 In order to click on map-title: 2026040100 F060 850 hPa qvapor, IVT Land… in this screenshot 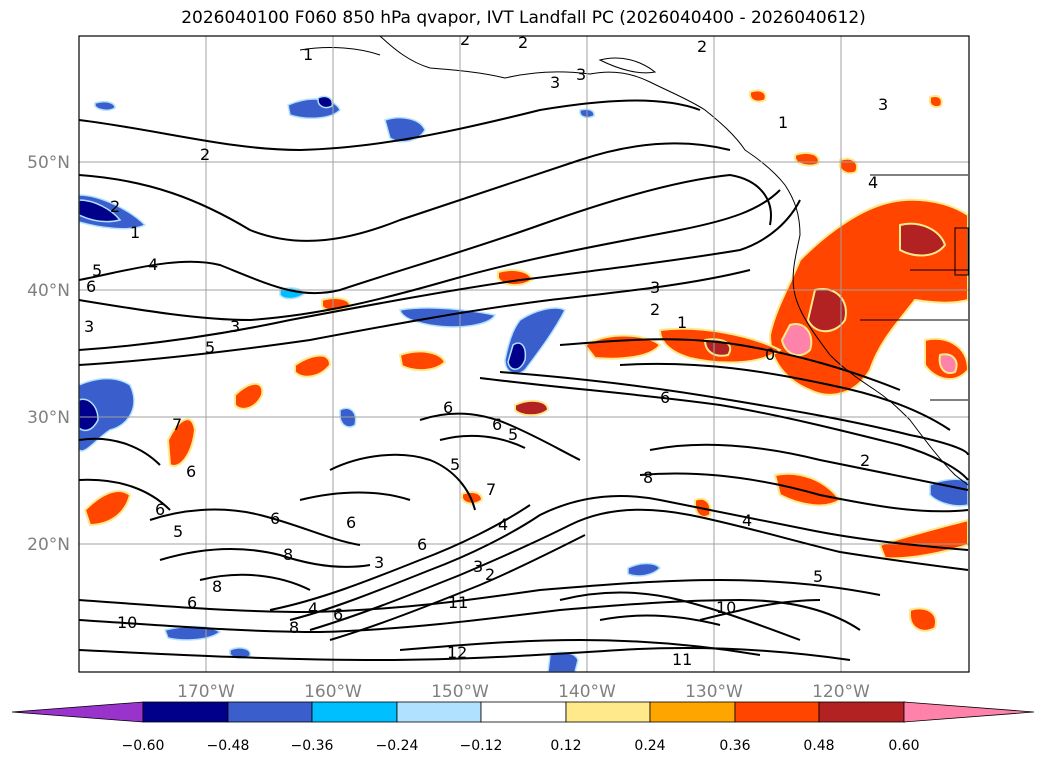, I will do `click(523, 18)`.